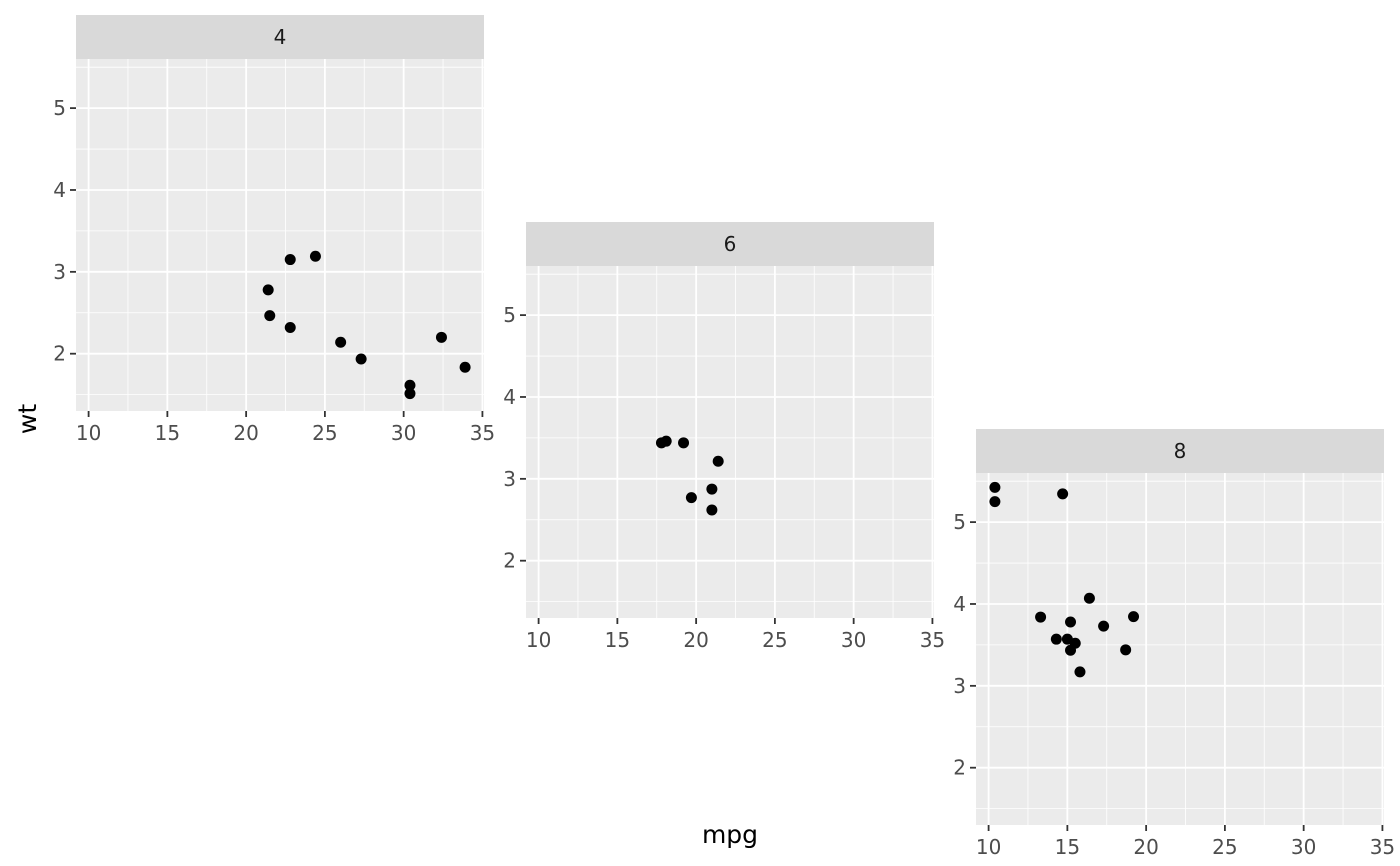 Image resolution: width=1400 pixels, height=866 pixels. I want to click on facet-strip-label: 6, so click(730, 244).